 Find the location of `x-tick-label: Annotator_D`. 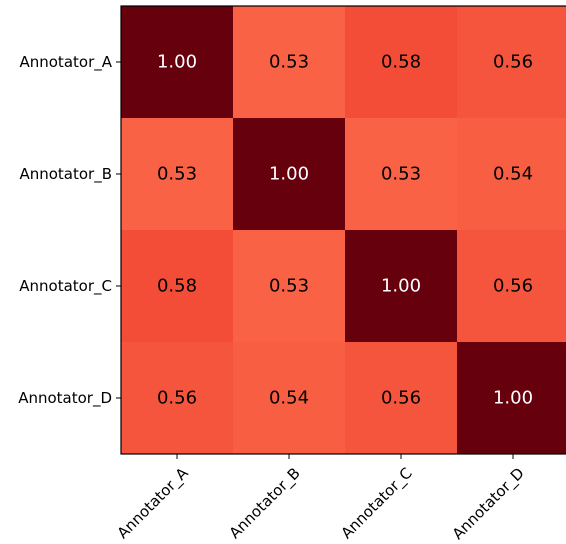

x-tick-label: Annotator_D is located at coordinates (489, 504).